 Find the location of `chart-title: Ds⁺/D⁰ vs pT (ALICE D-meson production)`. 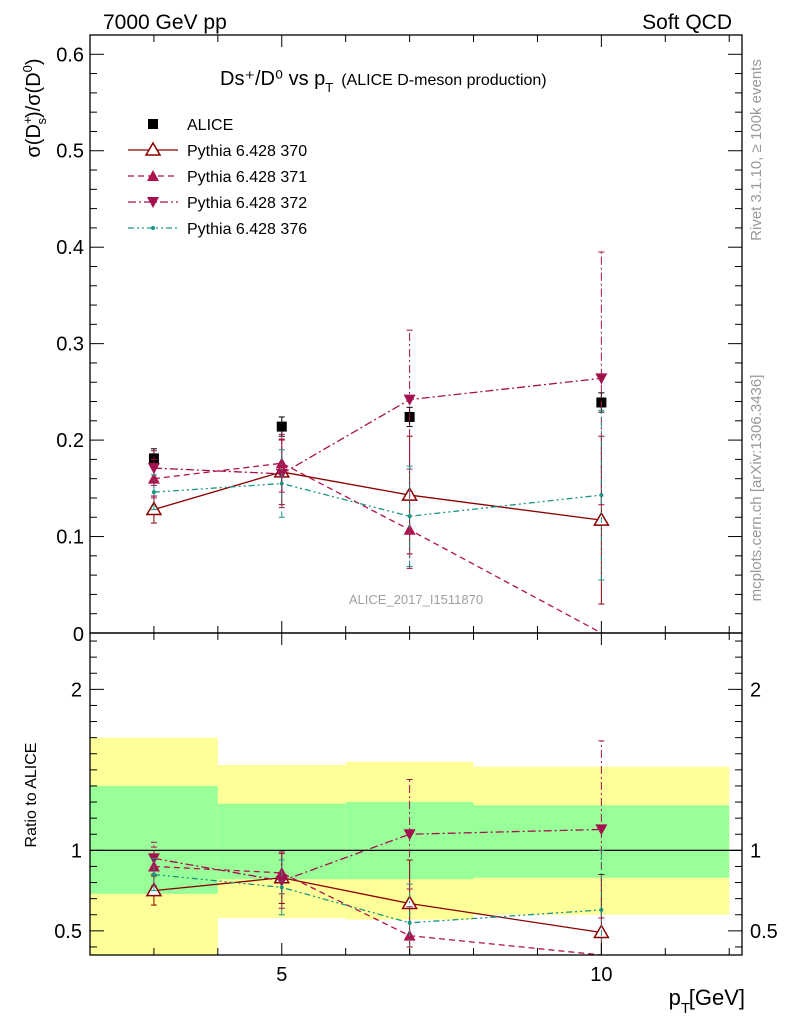

chart-title: Ds⁺/D⁰ vs pT (ALICE D-meson production) is located at coordinates (383, 81).